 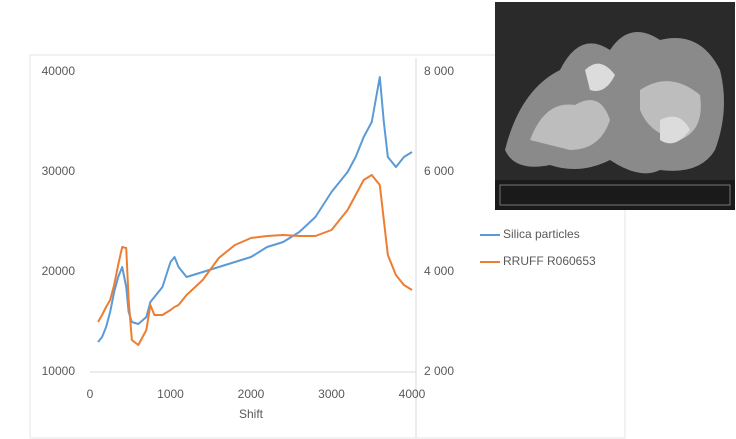 I want to click on x-tick-label: 0, so click(x=90, y=394).